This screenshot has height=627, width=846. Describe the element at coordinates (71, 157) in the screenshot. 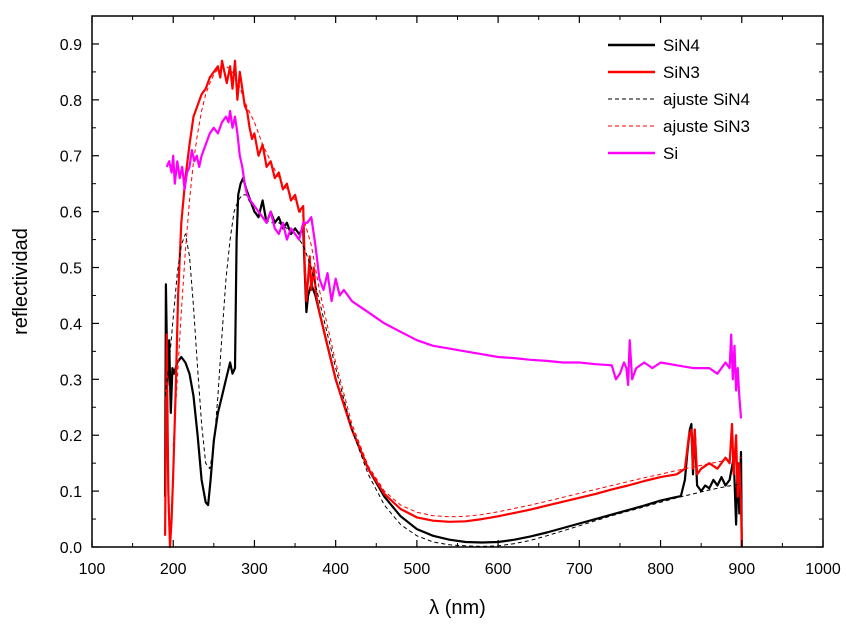

I see `y-tick-label: 0.7` at that location.